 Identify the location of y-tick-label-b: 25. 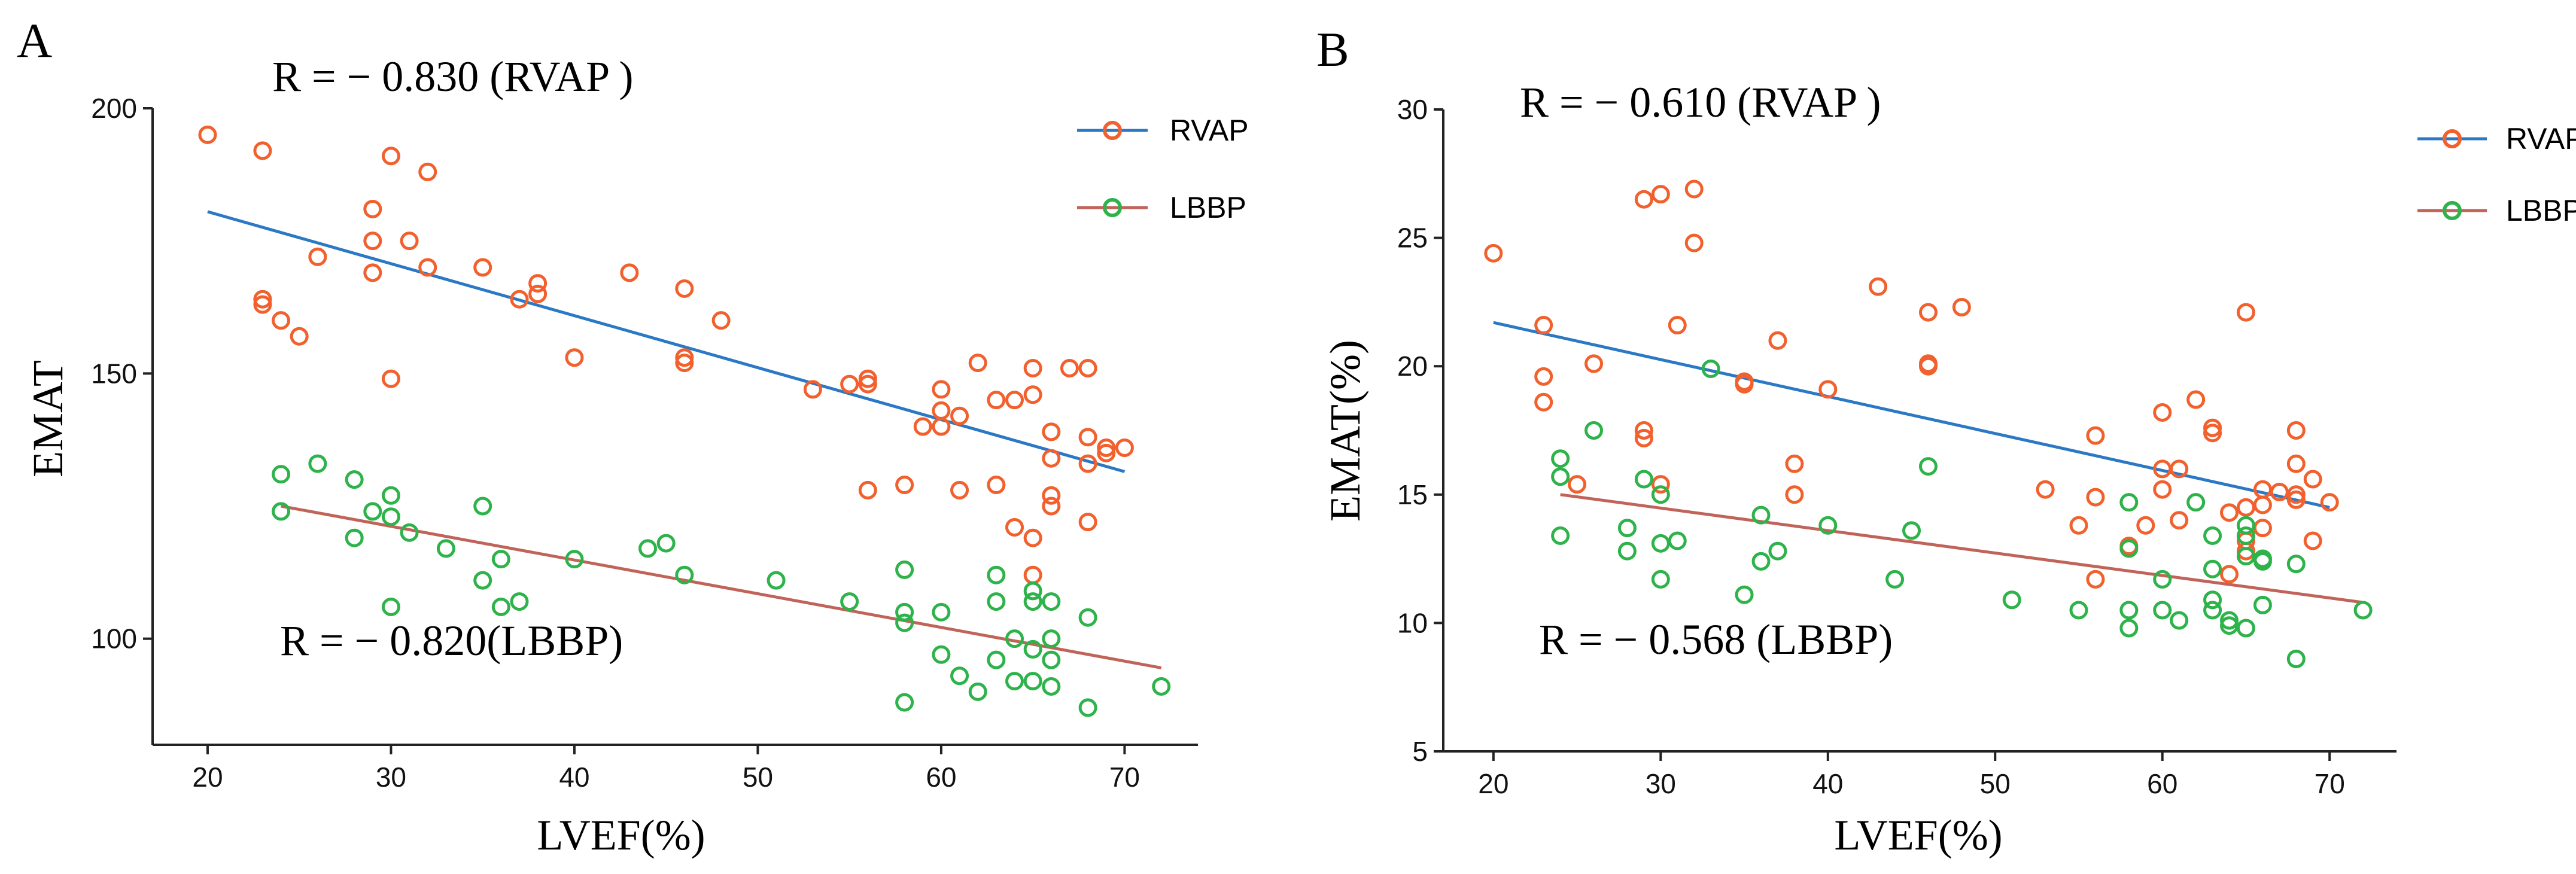
(1412, 238).